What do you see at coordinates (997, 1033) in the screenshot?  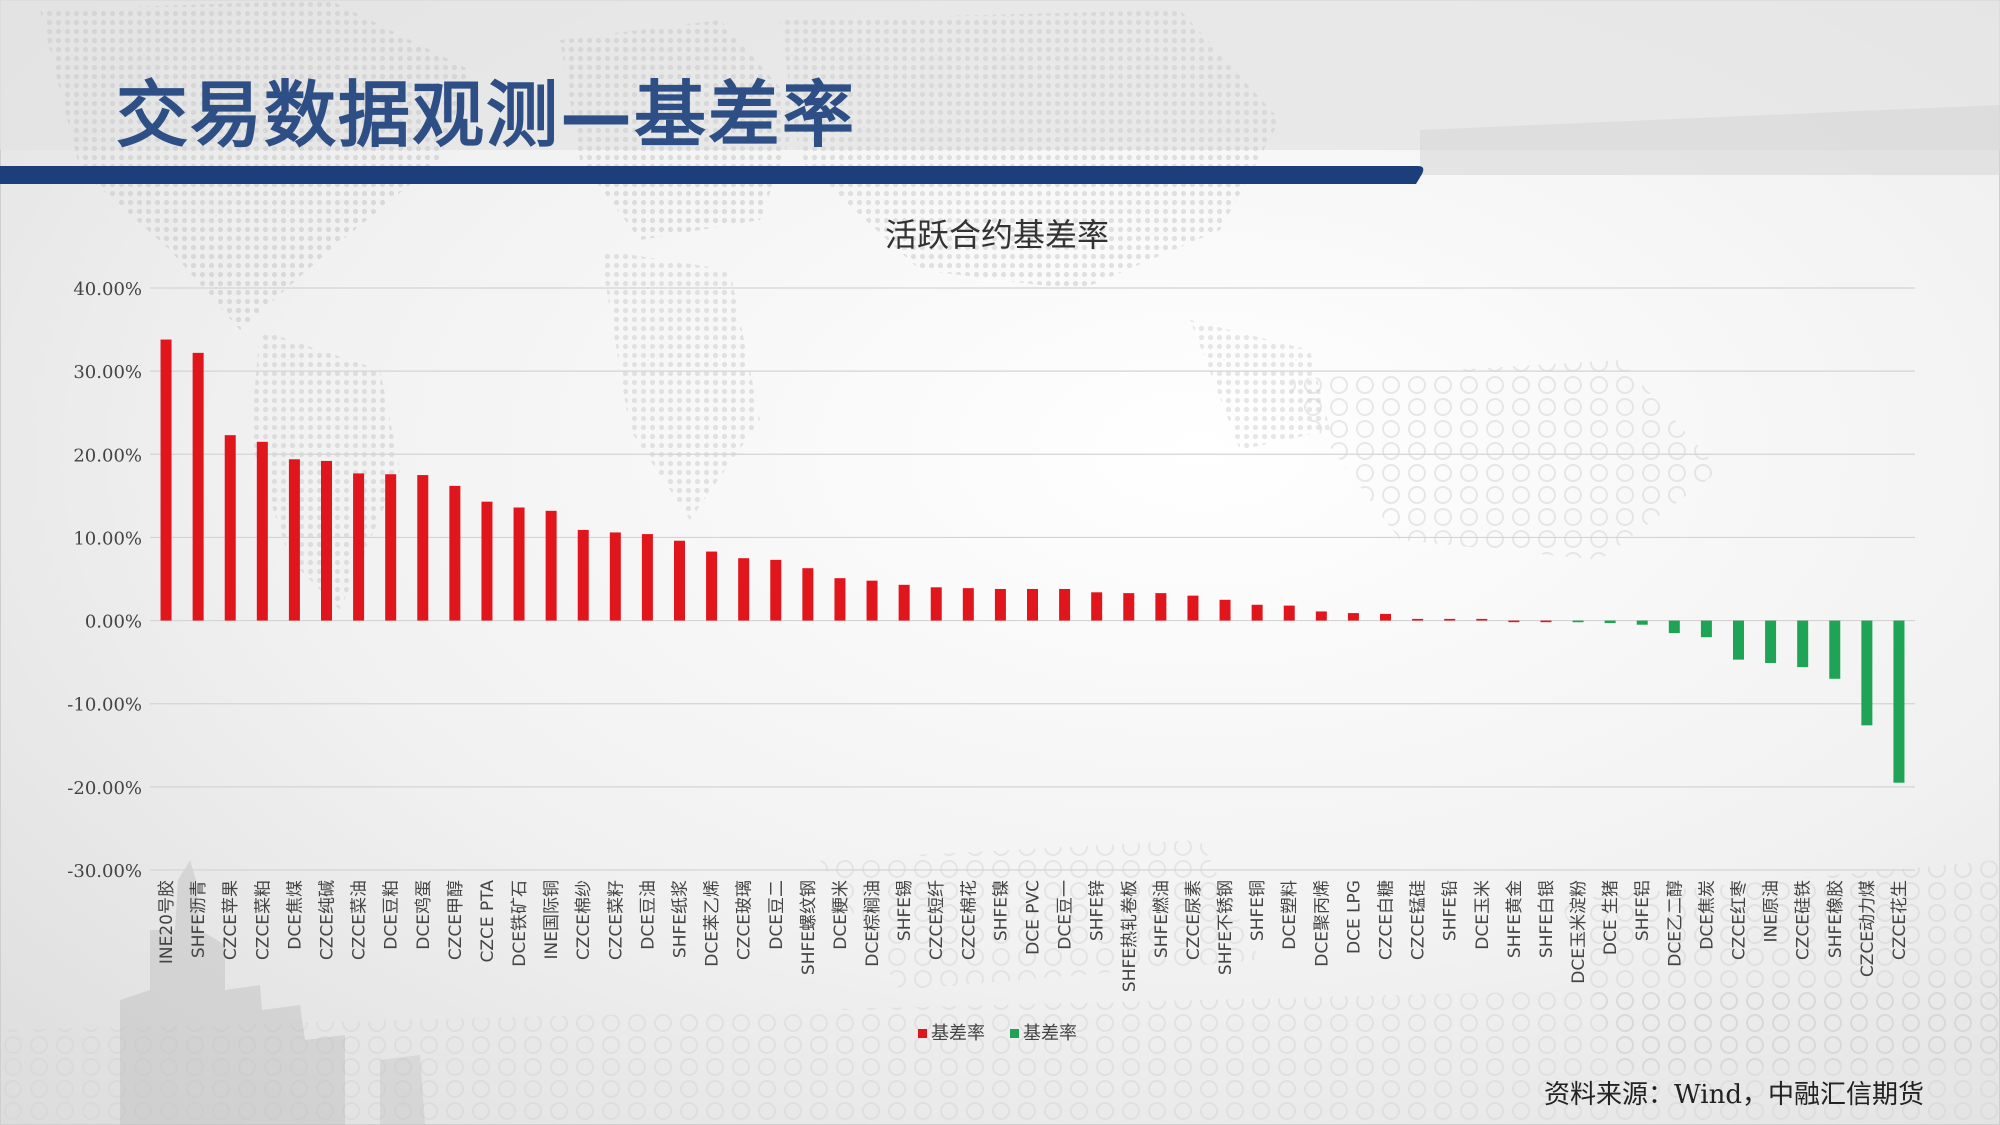 I see `chart-legend: 基差率 基差率` at bounding box center [997, 1033].